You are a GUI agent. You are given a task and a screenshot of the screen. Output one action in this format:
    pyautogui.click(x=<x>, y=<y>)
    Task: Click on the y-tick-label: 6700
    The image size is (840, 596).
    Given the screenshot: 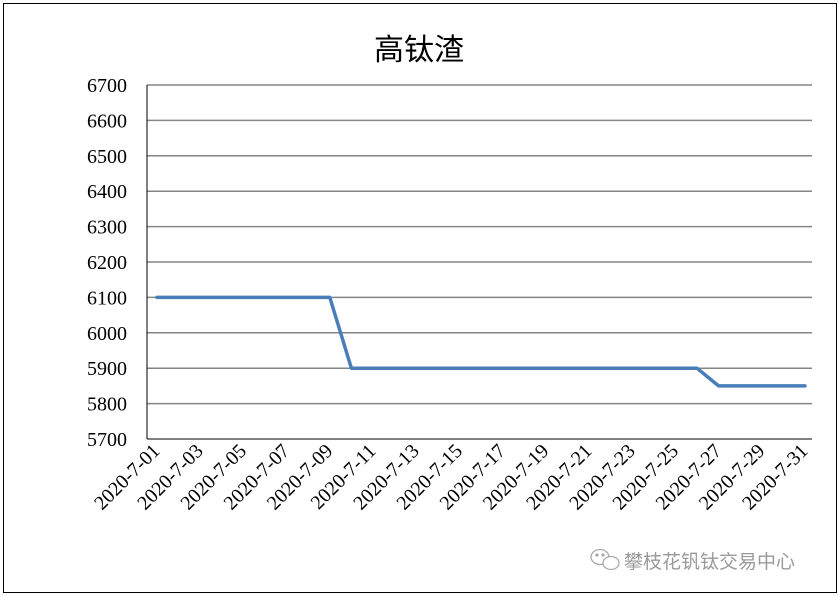 What is the action you would take?
    pyautogui.click(x=107, y=86)
    